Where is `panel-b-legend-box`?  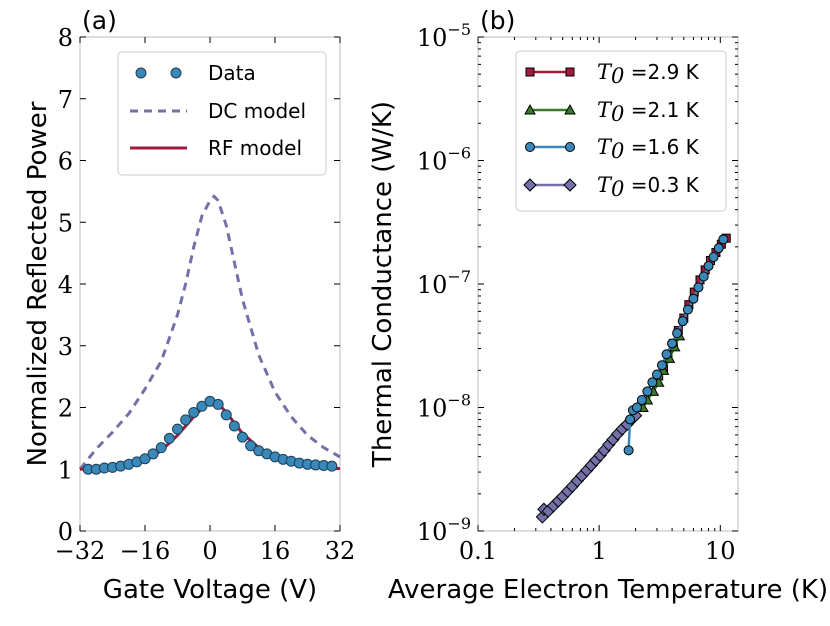
panel-b-legend-box is located at coordinates (621, 131).